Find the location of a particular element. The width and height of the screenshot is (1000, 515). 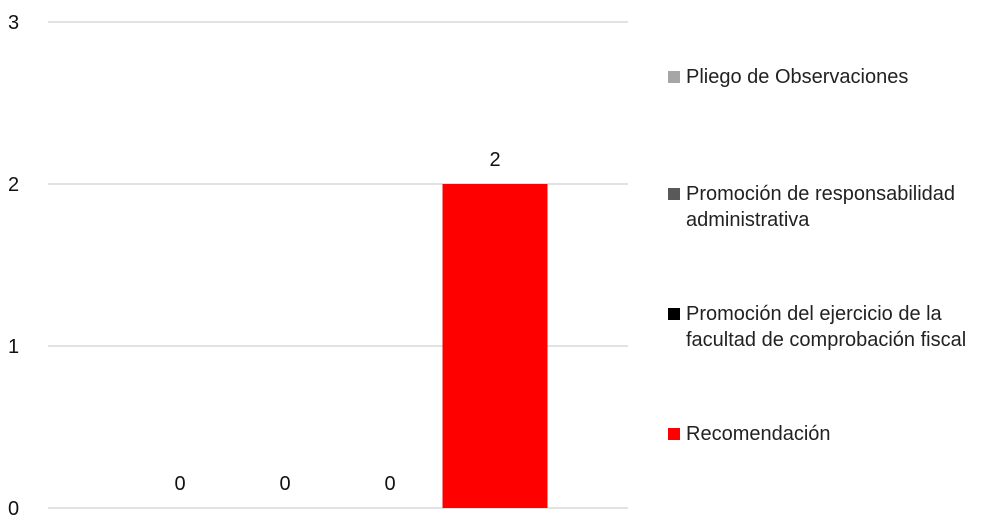

legend-swatch-pliego is located at coordinates (674, 77).